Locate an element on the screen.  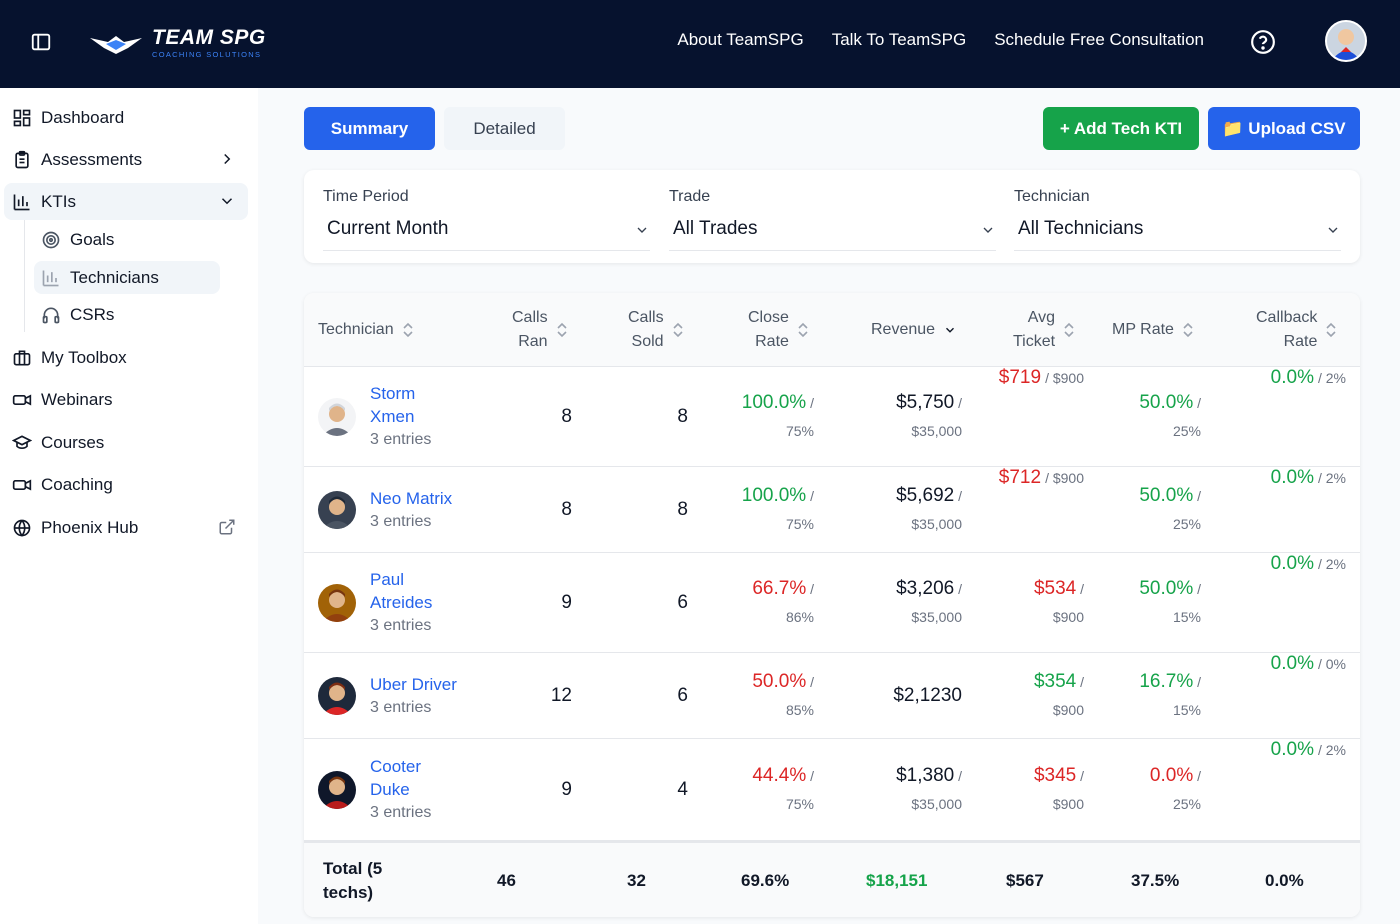
column-header-calls-sold: Calls Sold is located at coordinates (656, 330).